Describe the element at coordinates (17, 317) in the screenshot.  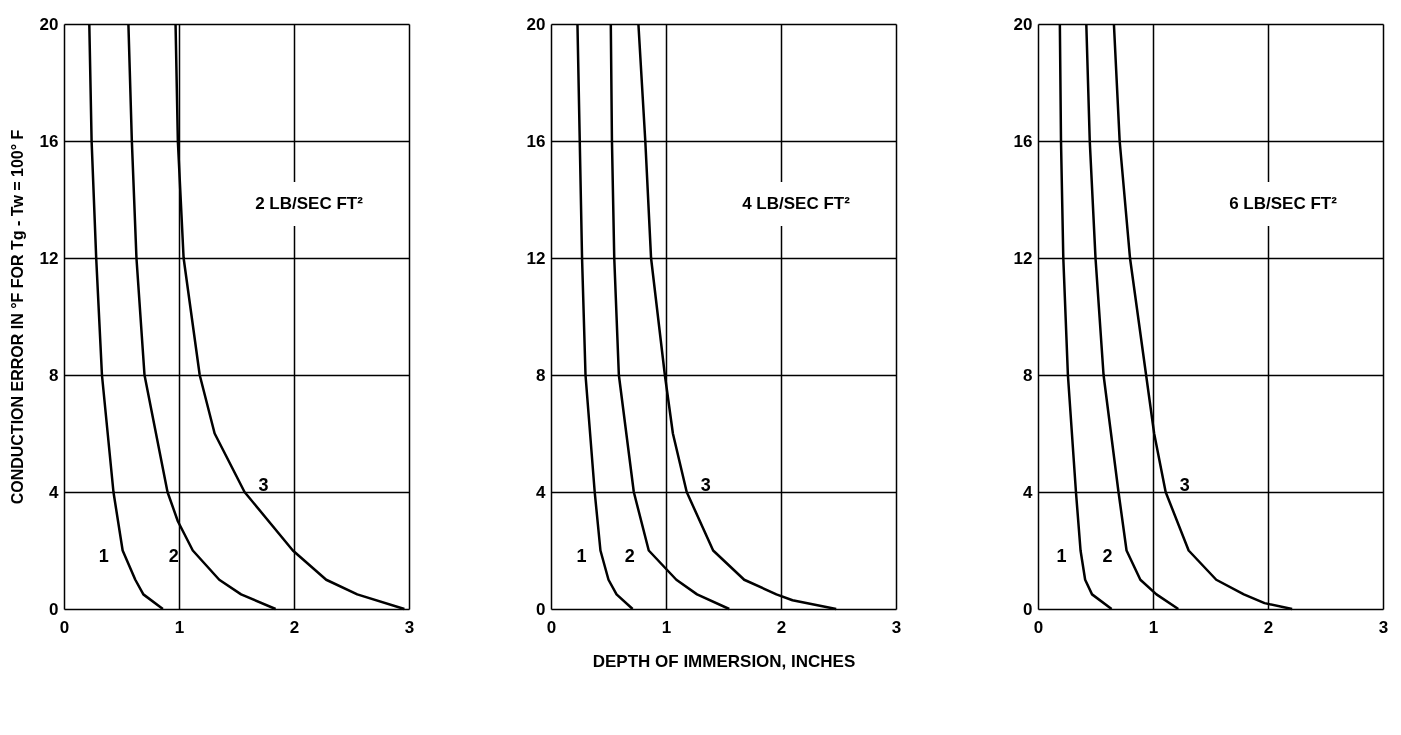
I see `y-axis-title: CONDUCTION ERROR IN °F FOR Tg - Tw = 100° F` at that location.